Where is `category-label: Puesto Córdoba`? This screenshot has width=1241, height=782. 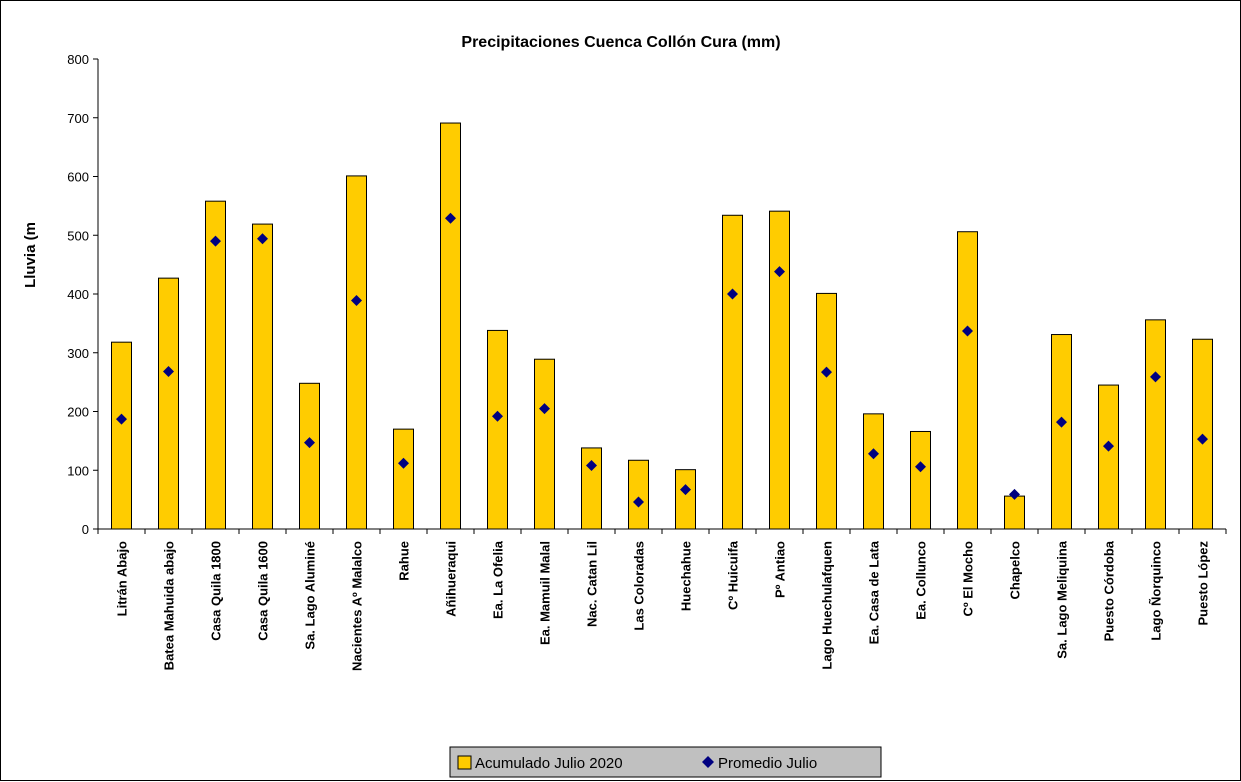
category-label: Puesto Córdoba is located at coordinates (1109, 590).